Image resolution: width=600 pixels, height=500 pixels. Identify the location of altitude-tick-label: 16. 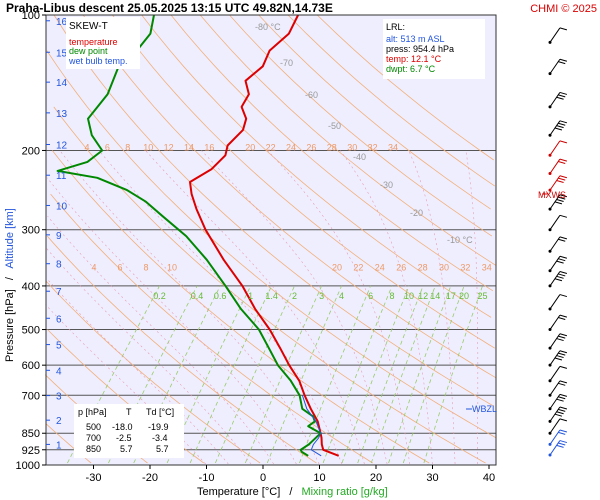
(62, 22).